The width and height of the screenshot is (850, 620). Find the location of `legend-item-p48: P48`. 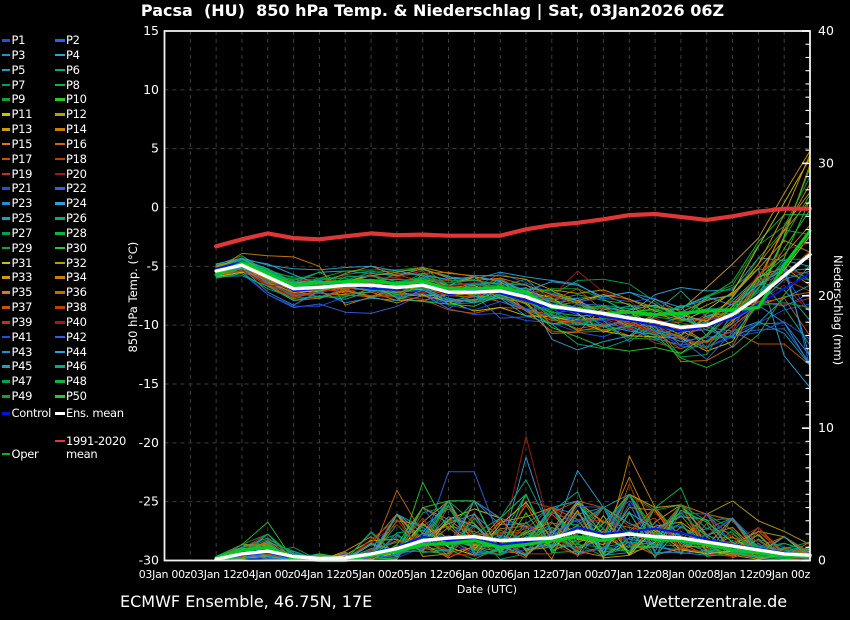

legend-item-p48: P48 is located at coordinates (110, 382).